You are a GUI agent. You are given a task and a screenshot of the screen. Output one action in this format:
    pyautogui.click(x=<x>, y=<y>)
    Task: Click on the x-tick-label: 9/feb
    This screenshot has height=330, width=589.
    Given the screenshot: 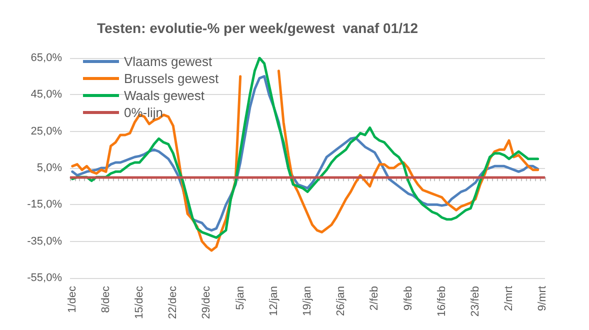 What is the action you would take?
    pyautogui.click(x=408, y=298)
    